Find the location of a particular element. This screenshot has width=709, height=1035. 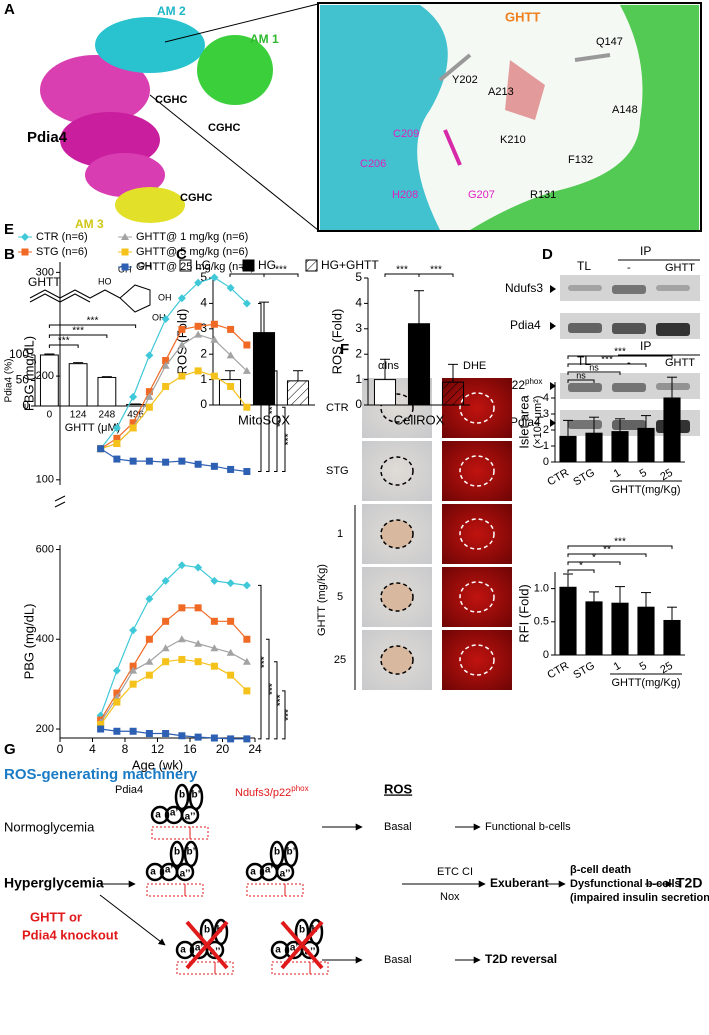

y-tick-label: 4 is located at coordinates (546, 398).